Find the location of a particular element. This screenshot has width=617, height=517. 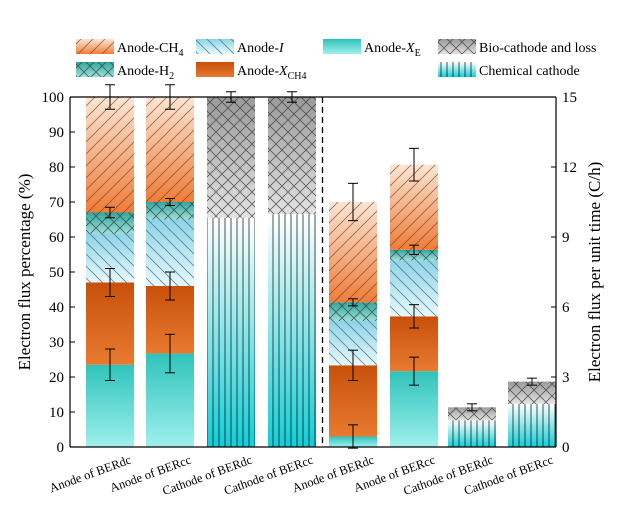

left-tick-label-100: 100 is located at coordinates (53, 98).